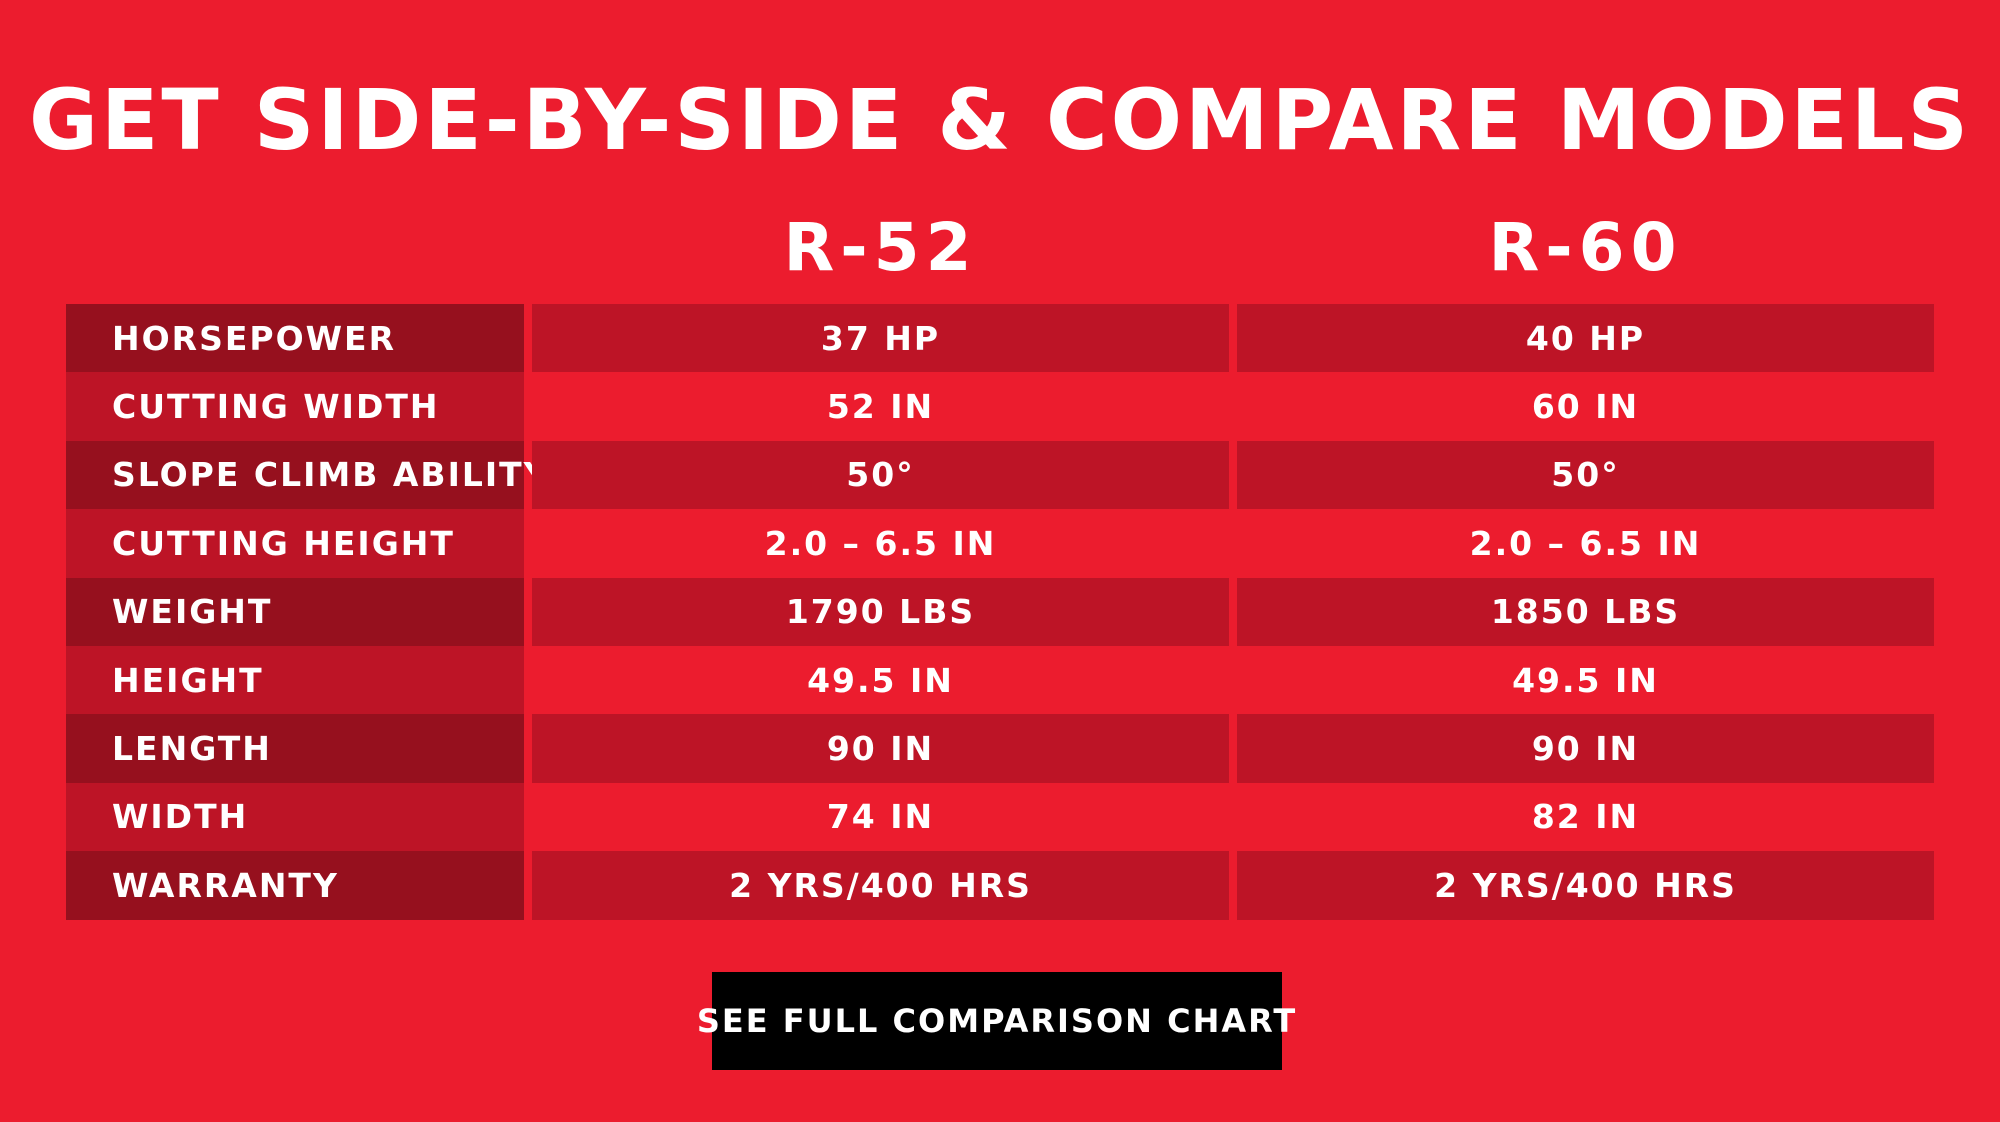  What do you see at coordinates (295, 748) in the screenshot?
I see `row-label: LENGTH` at bounding box center [295, 748].